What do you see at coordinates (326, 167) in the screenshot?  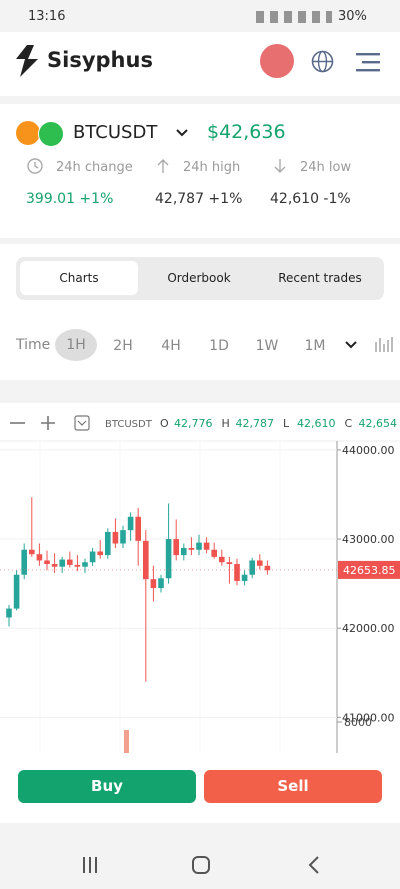 I see `stat-label: 24h low` at bounding box center [326, 167].